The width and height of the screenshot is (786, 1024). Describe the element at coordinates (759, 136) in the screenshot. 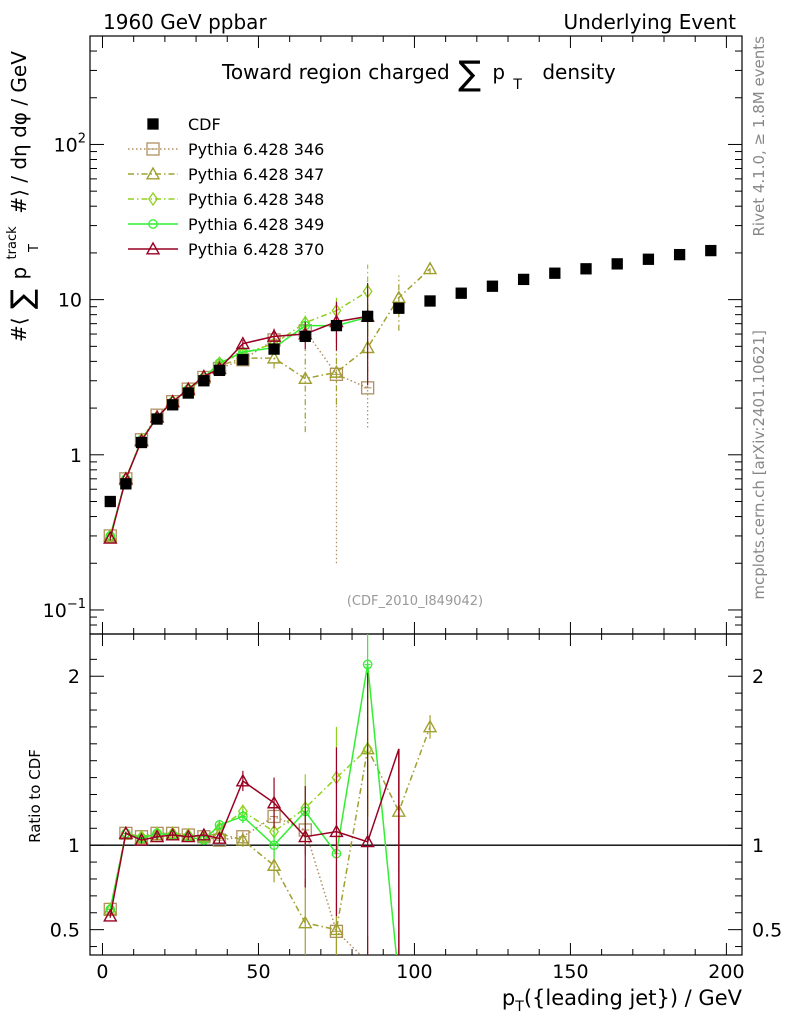

I see `side-label-top: Rivet 4.1.0, ≥ 1.8M events` at that location.